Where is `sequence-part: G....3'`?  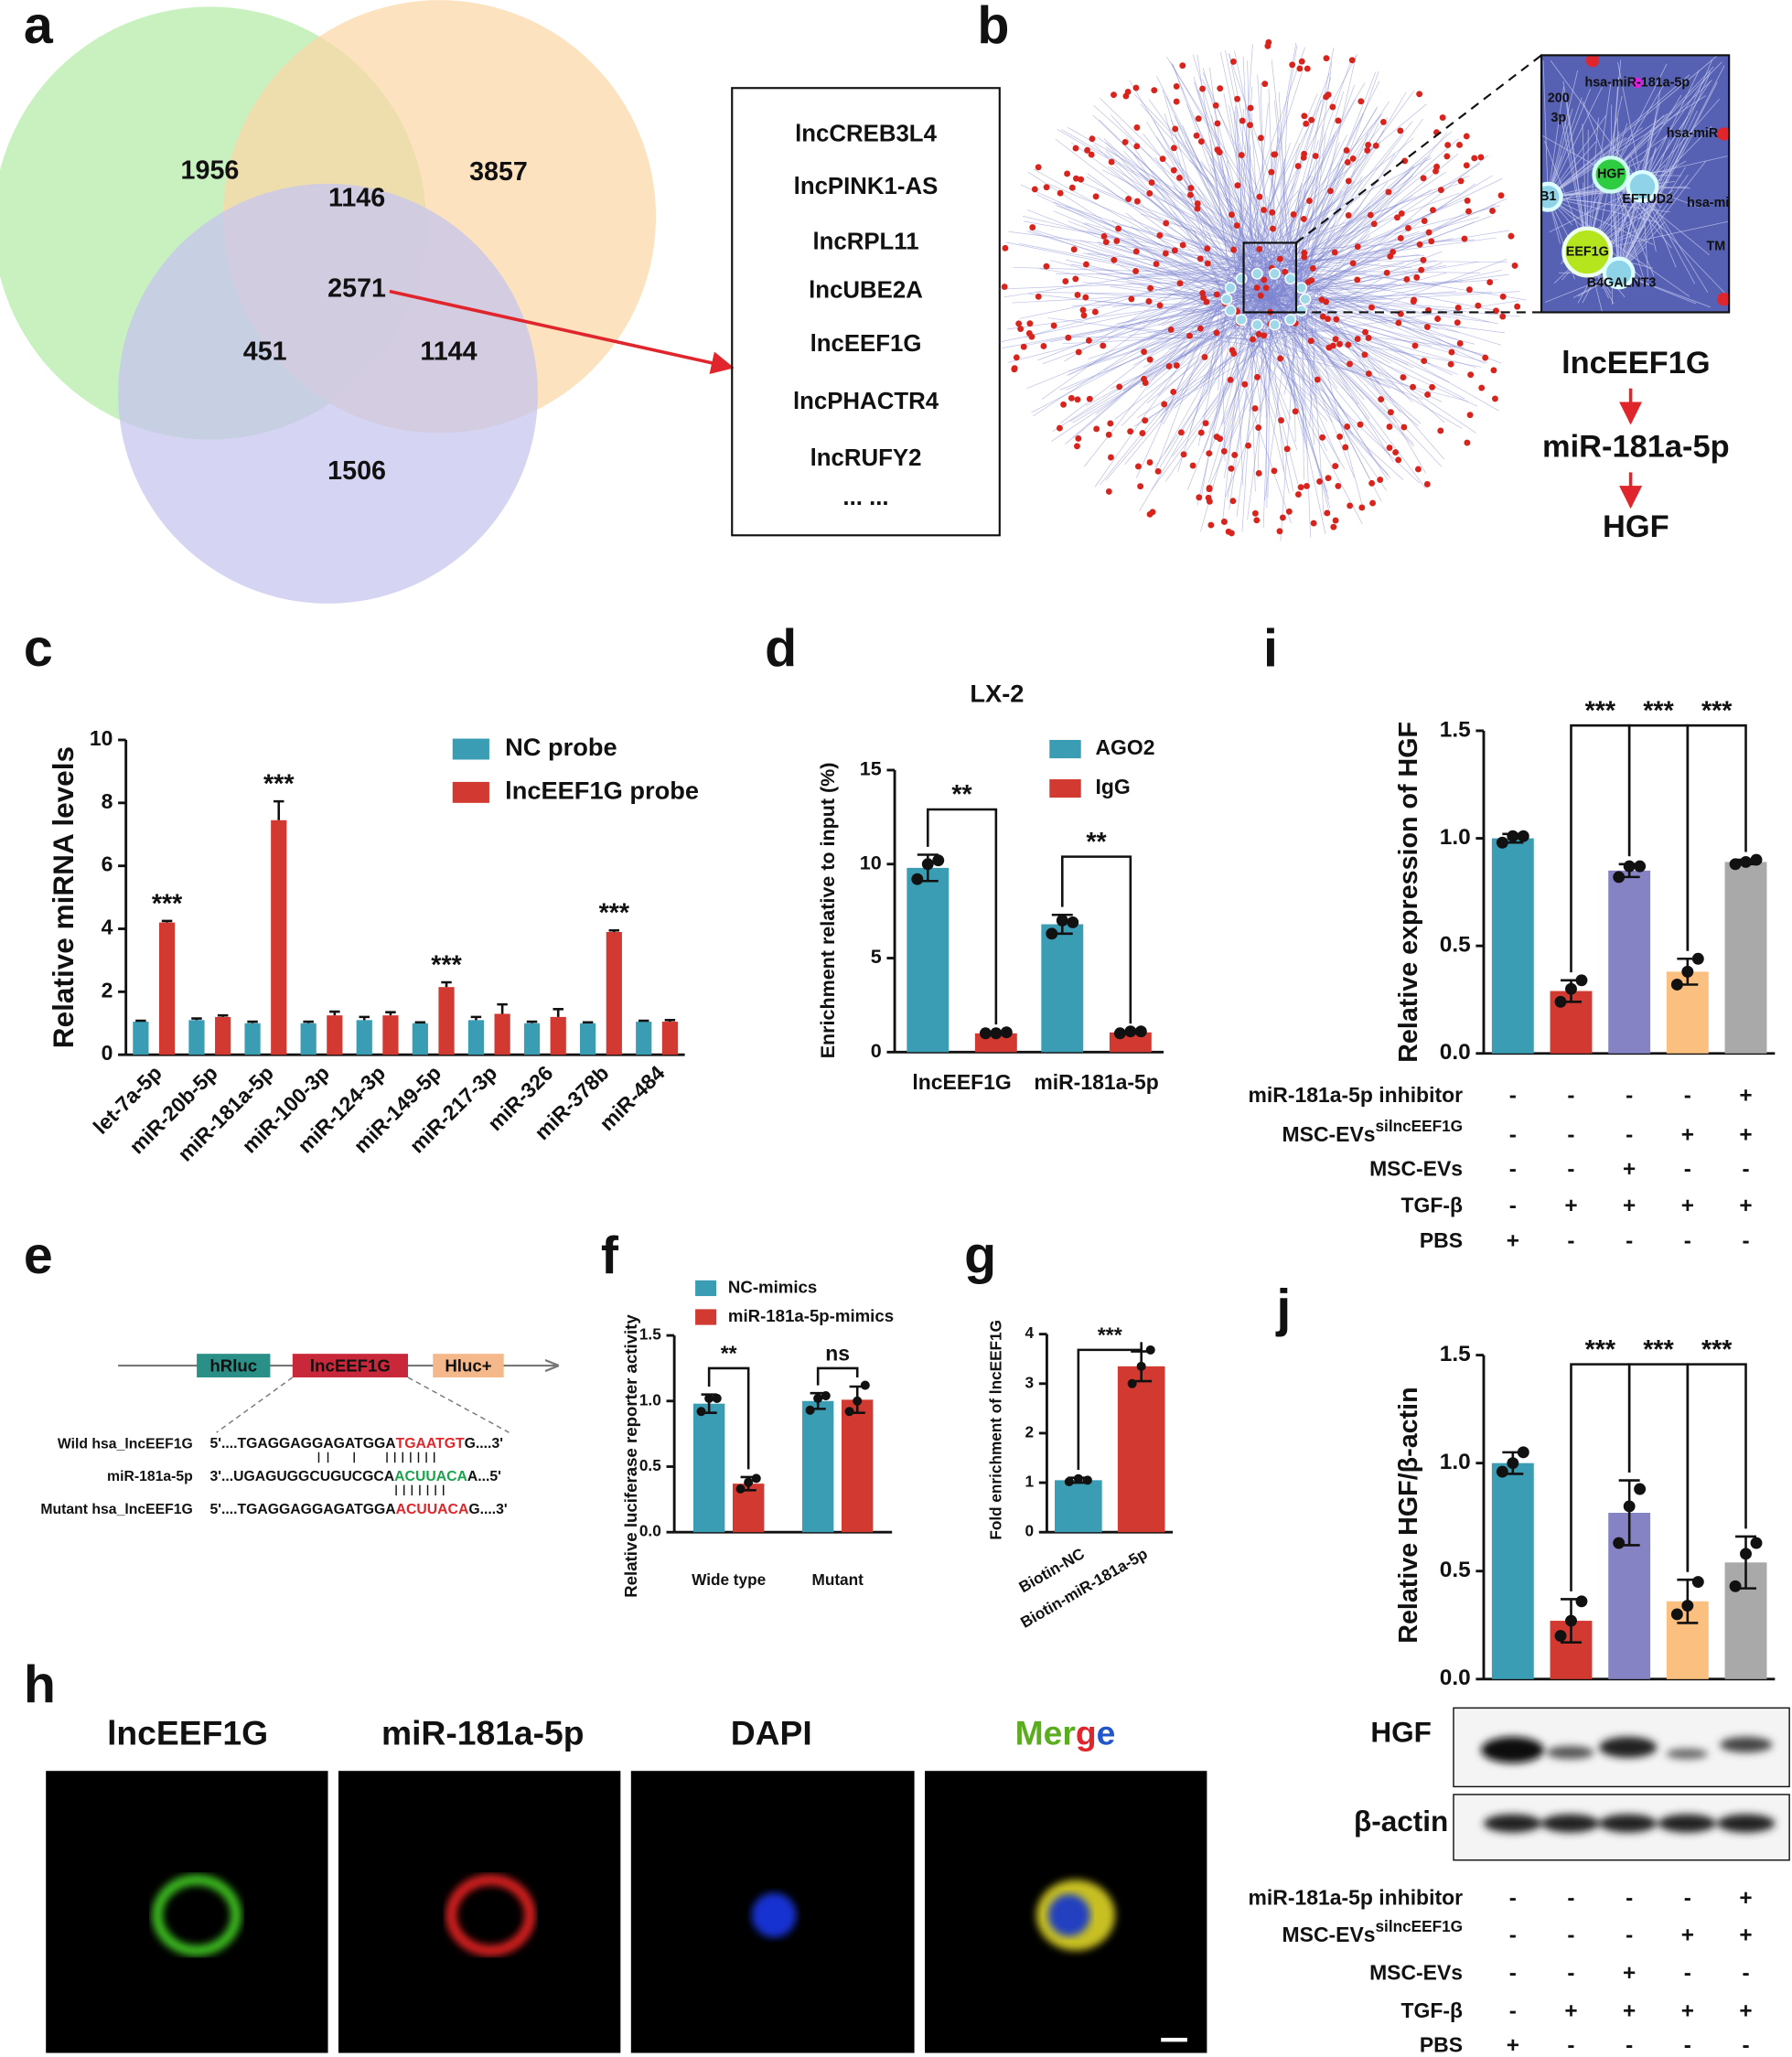 sequence-part: G....3' is located at coordinates (484, 1444).